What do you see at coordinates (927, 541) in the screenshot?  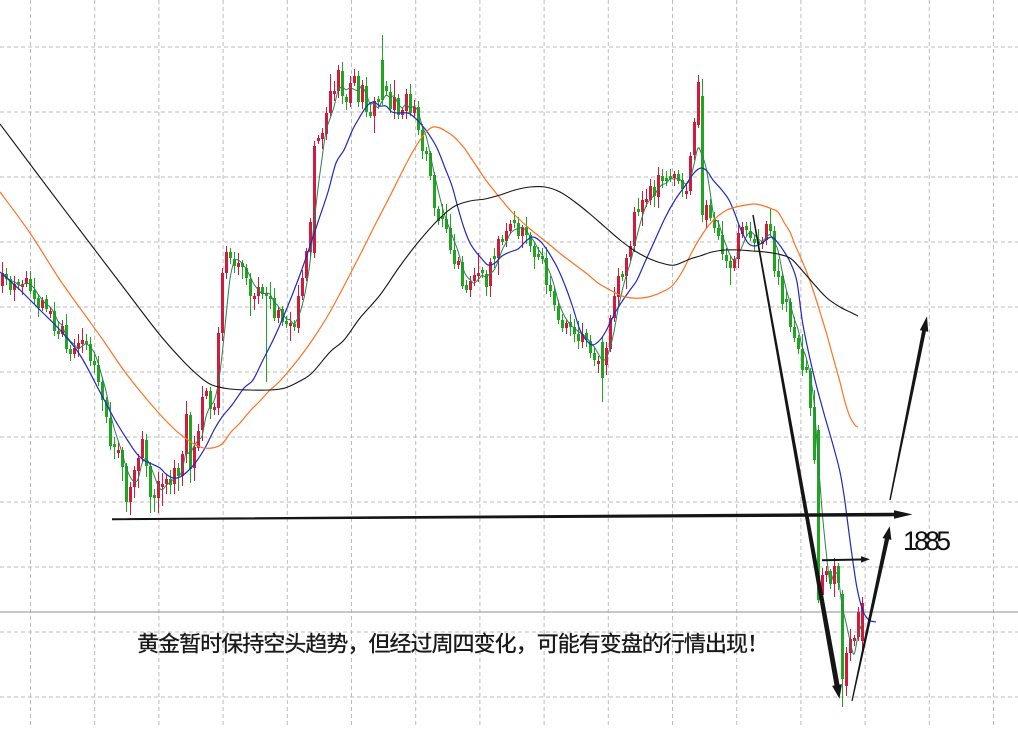 I see `svg-text: 1885` at bounding box center [927, 541].